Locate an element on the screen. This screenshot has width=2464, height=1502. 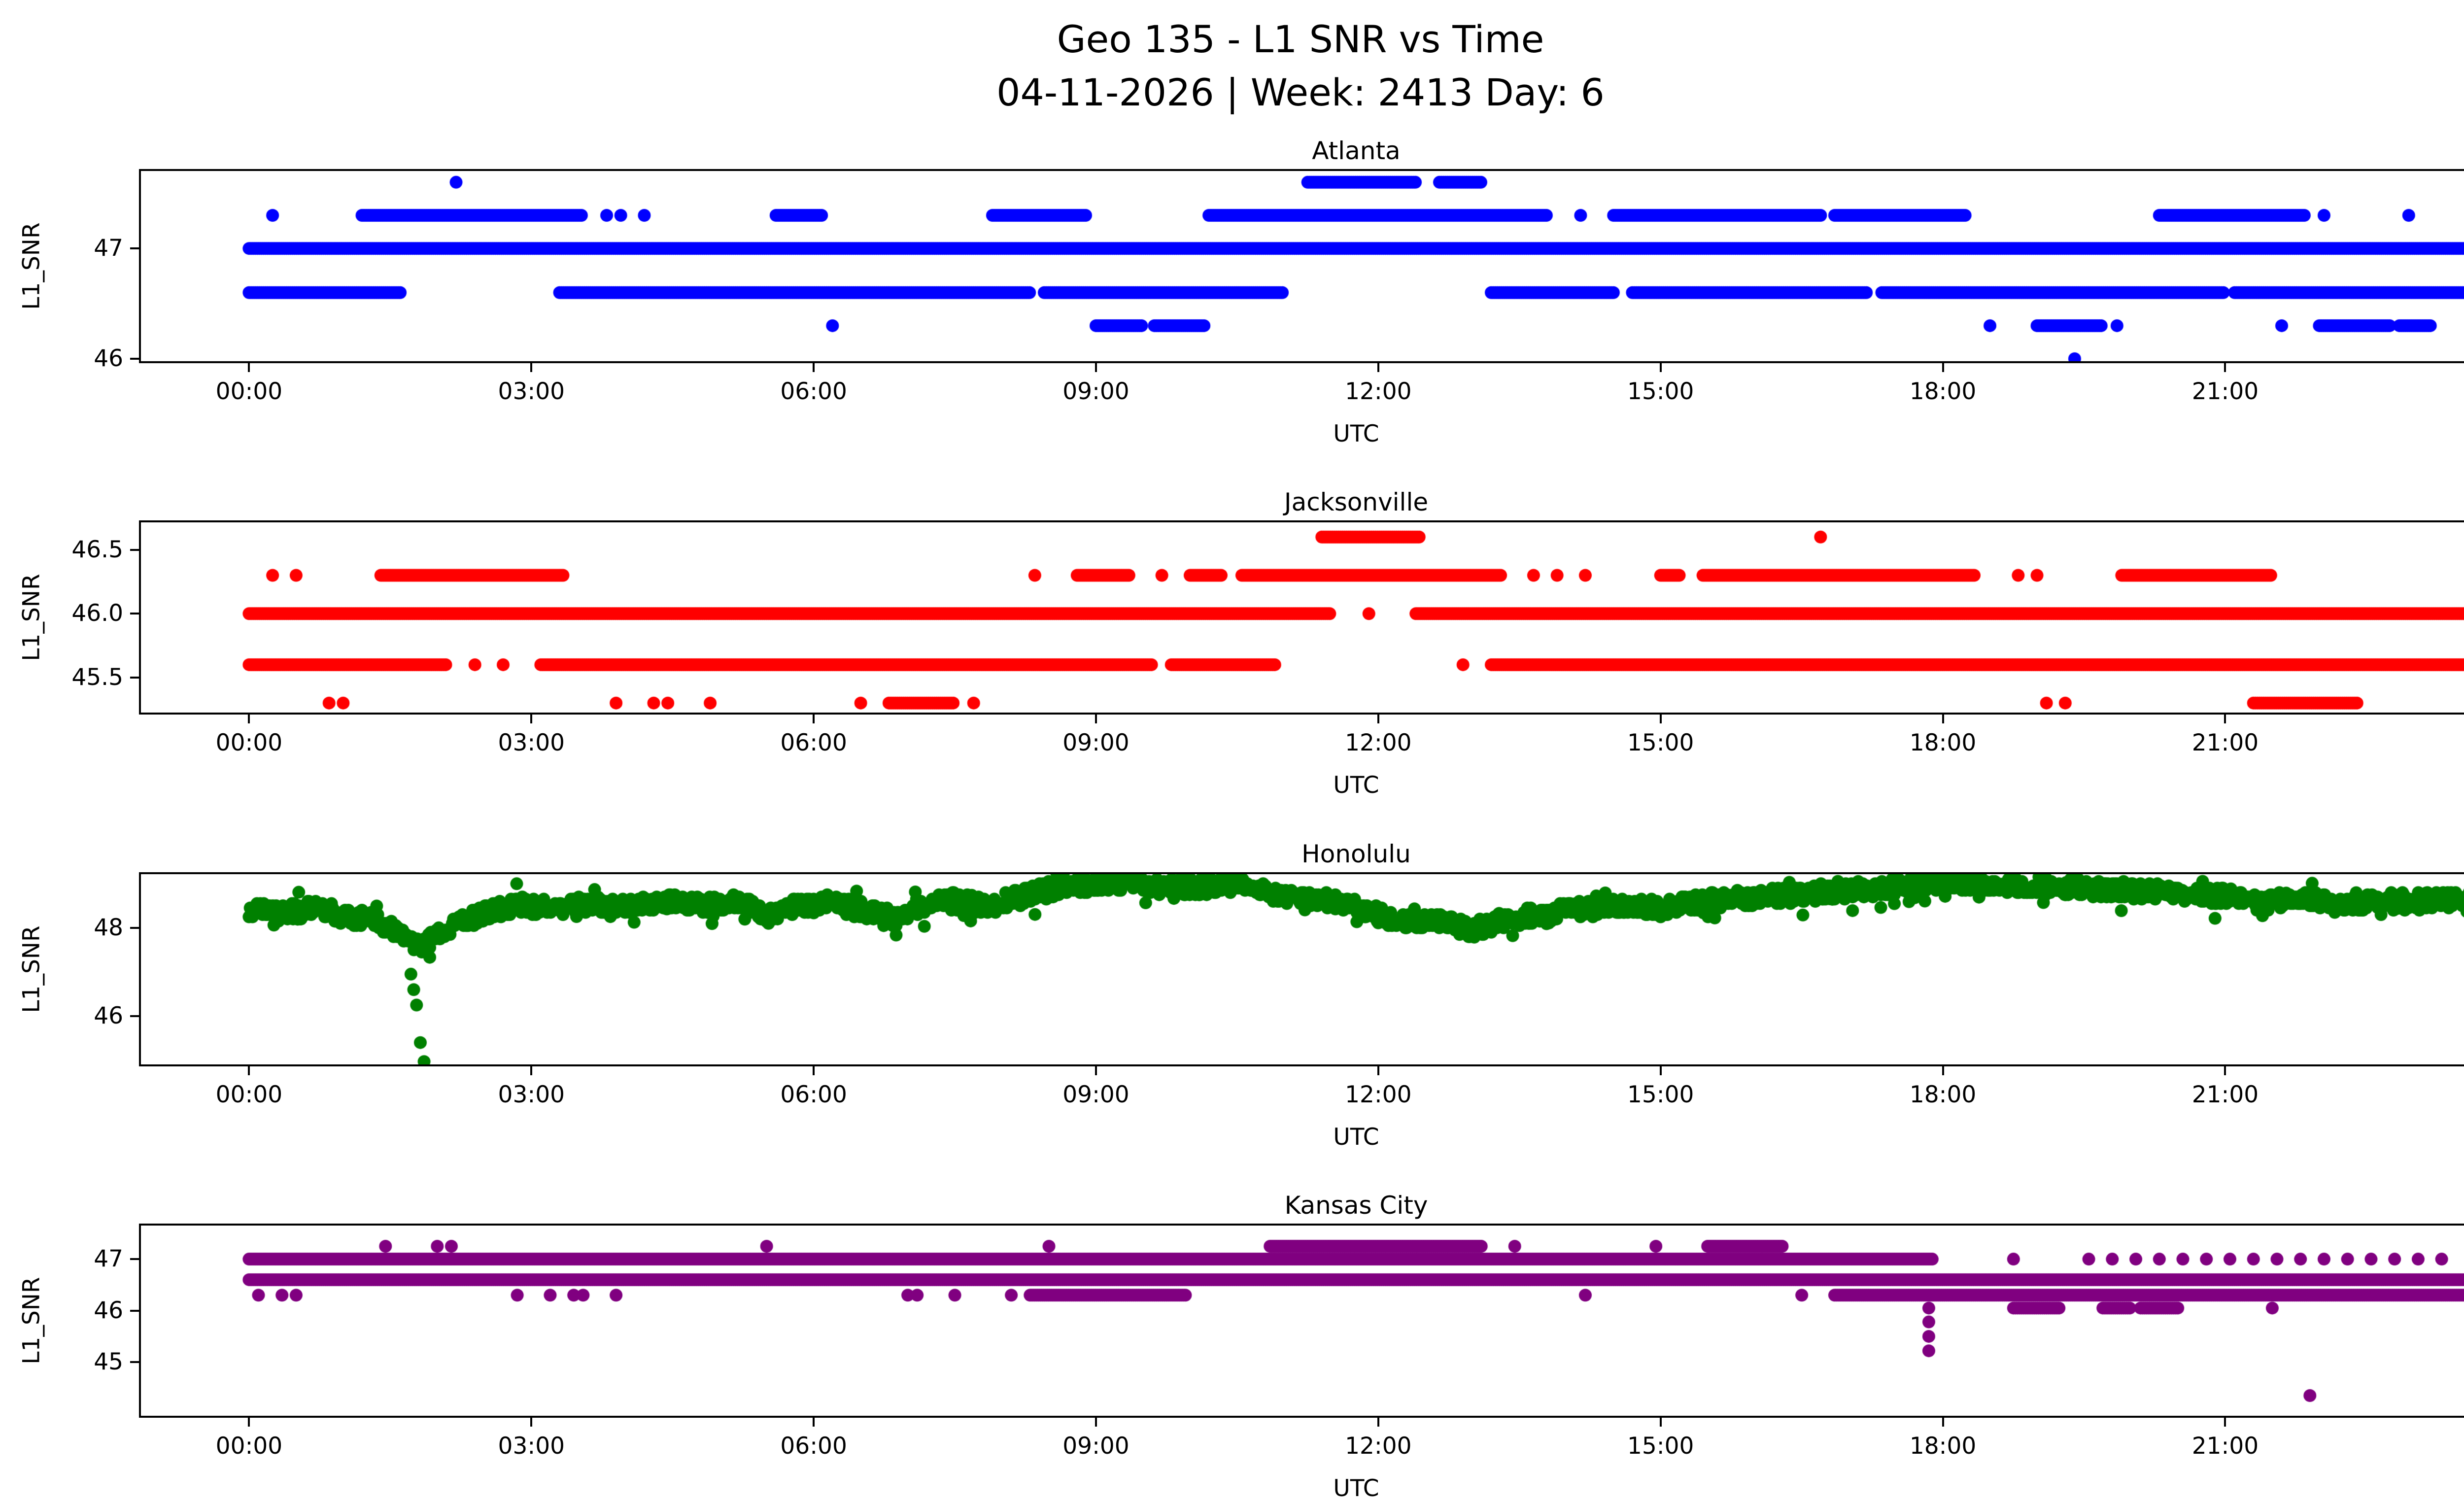
plot-box-jacksonville is located at coordinates (1301, 617).